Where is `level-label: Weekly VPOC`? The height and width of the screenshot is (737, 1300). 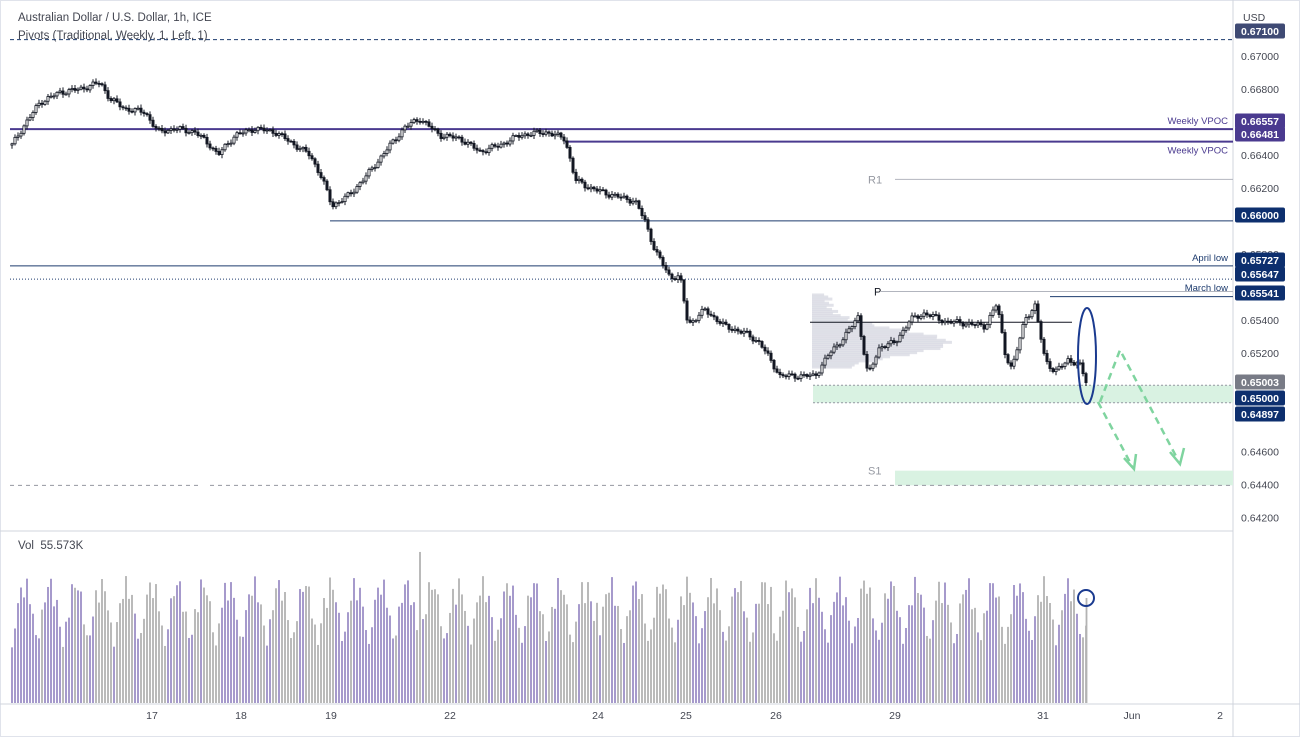
level-label: Weekly VPOC is located at coordinates (1197, 151).